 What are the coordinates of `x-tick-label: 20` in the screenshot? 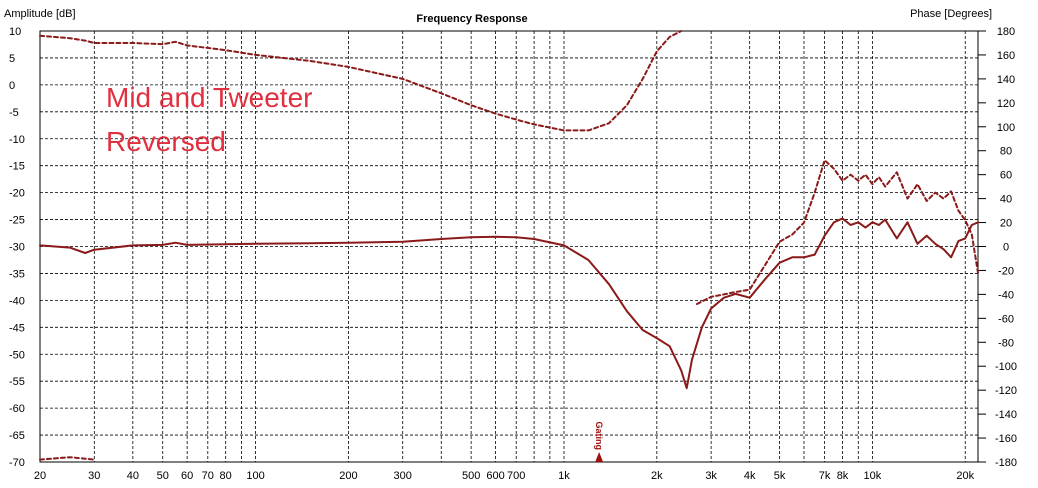 It's located at (40, 476).